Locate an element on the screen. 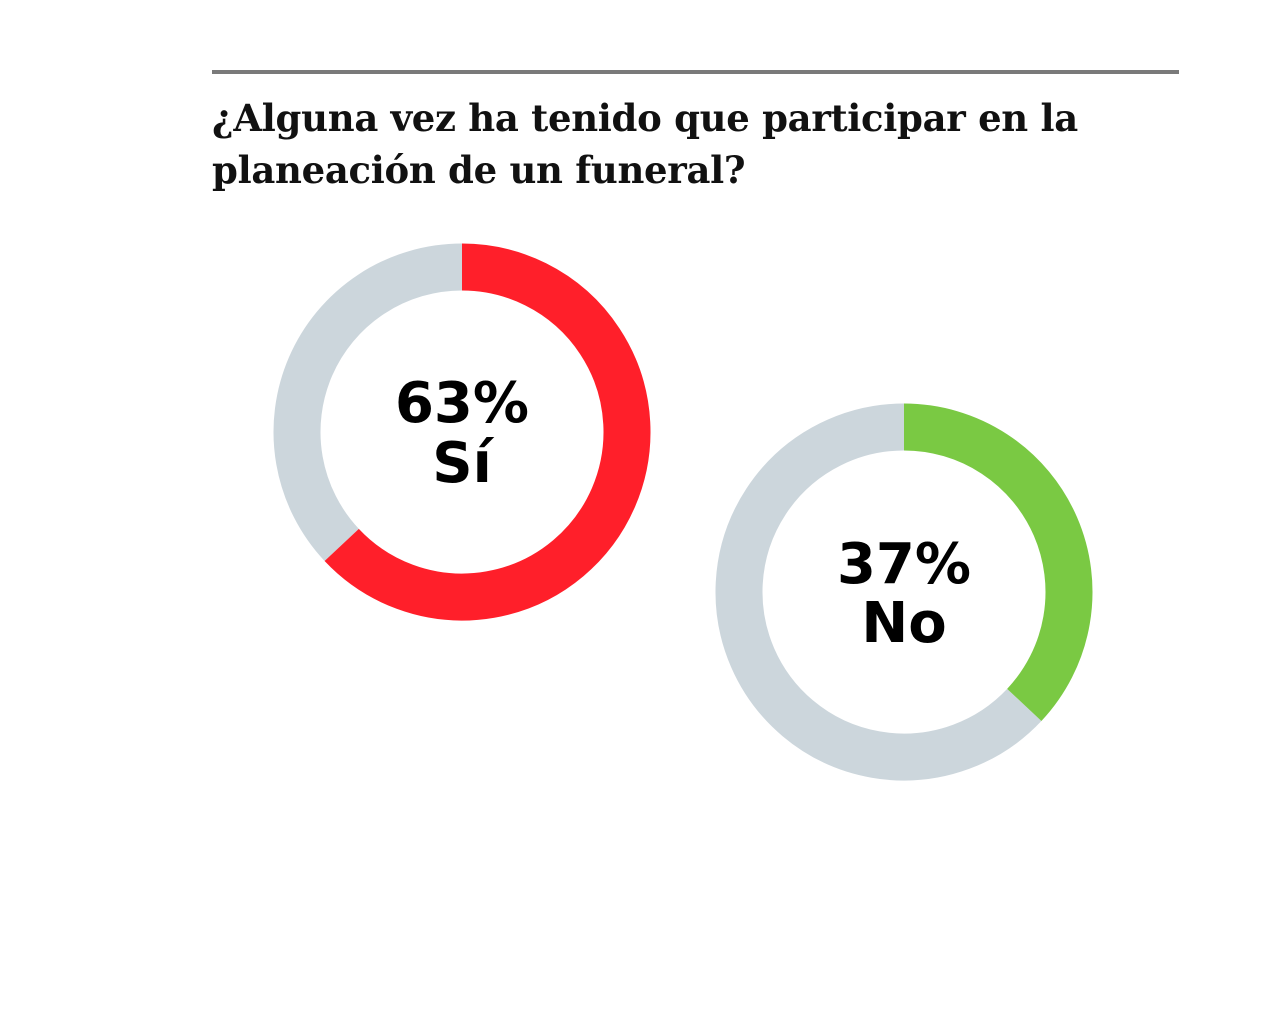 The width and height of the screenshot is (1280, 1024). donut-si-value-arc is located at coordinates (487, 432).